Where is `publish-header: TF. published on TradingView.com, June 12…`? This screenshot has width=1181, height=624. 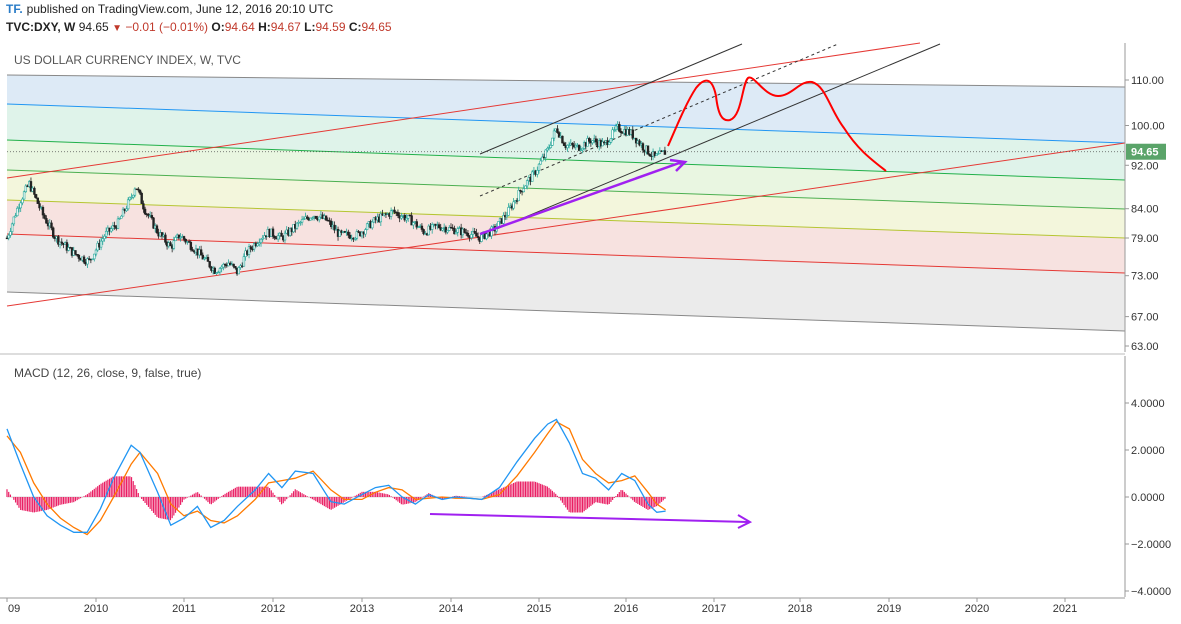
publish-header: TF. published on TradingView.com, June 12… is located at coordinates (169, 11).